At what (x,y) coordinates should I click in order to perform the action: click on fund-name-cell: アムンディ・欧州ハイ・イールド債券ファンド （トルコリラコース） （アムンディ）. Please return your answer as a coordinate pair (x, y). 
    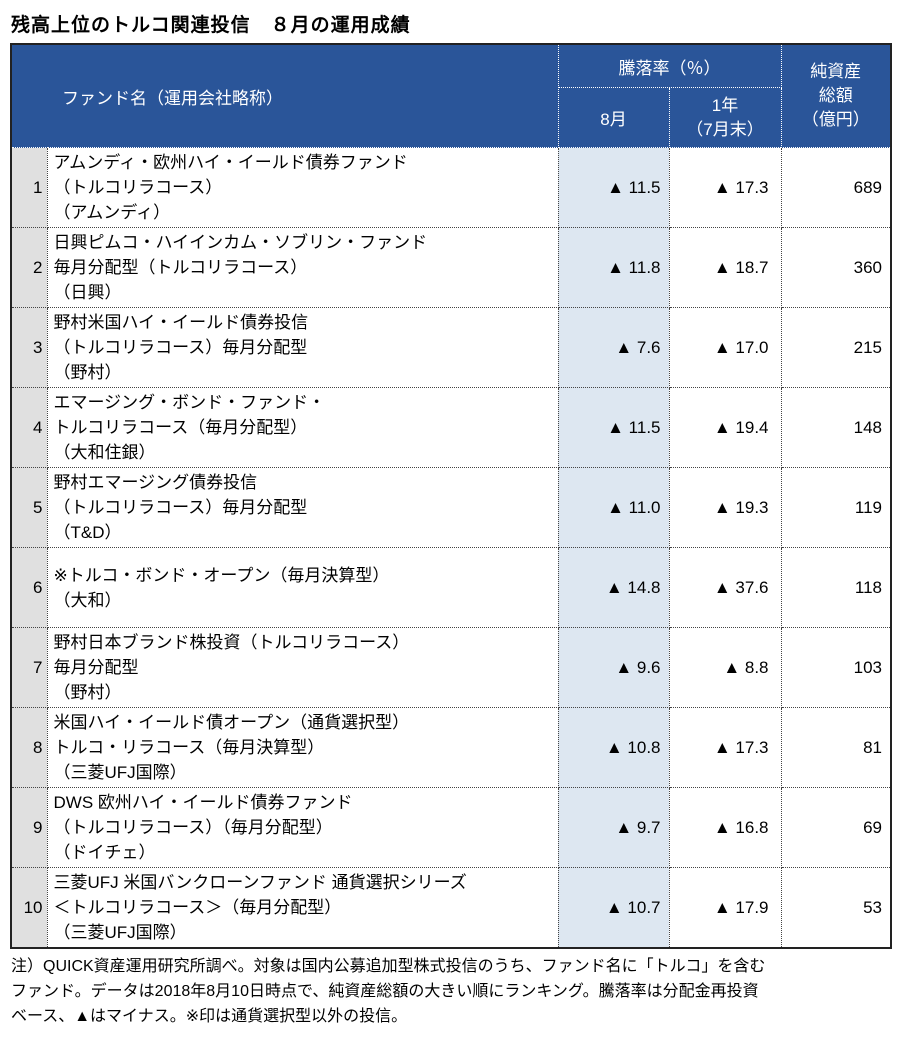
    Looking at the image, I should click on (302, 187).